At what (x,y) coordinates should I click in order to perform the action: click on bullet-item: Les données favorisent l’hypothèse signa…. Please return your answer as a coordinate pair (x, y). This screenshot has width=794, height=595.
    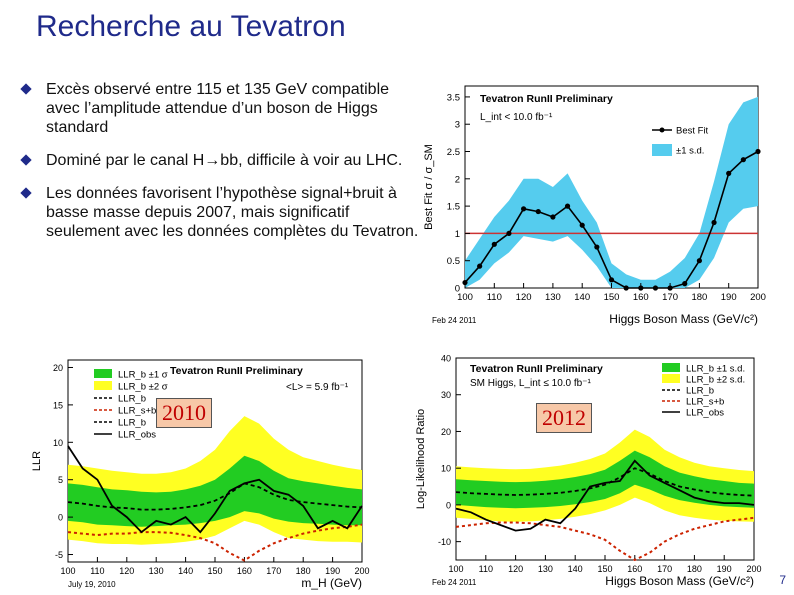
    Looking at the image, I should click on (220, 212).